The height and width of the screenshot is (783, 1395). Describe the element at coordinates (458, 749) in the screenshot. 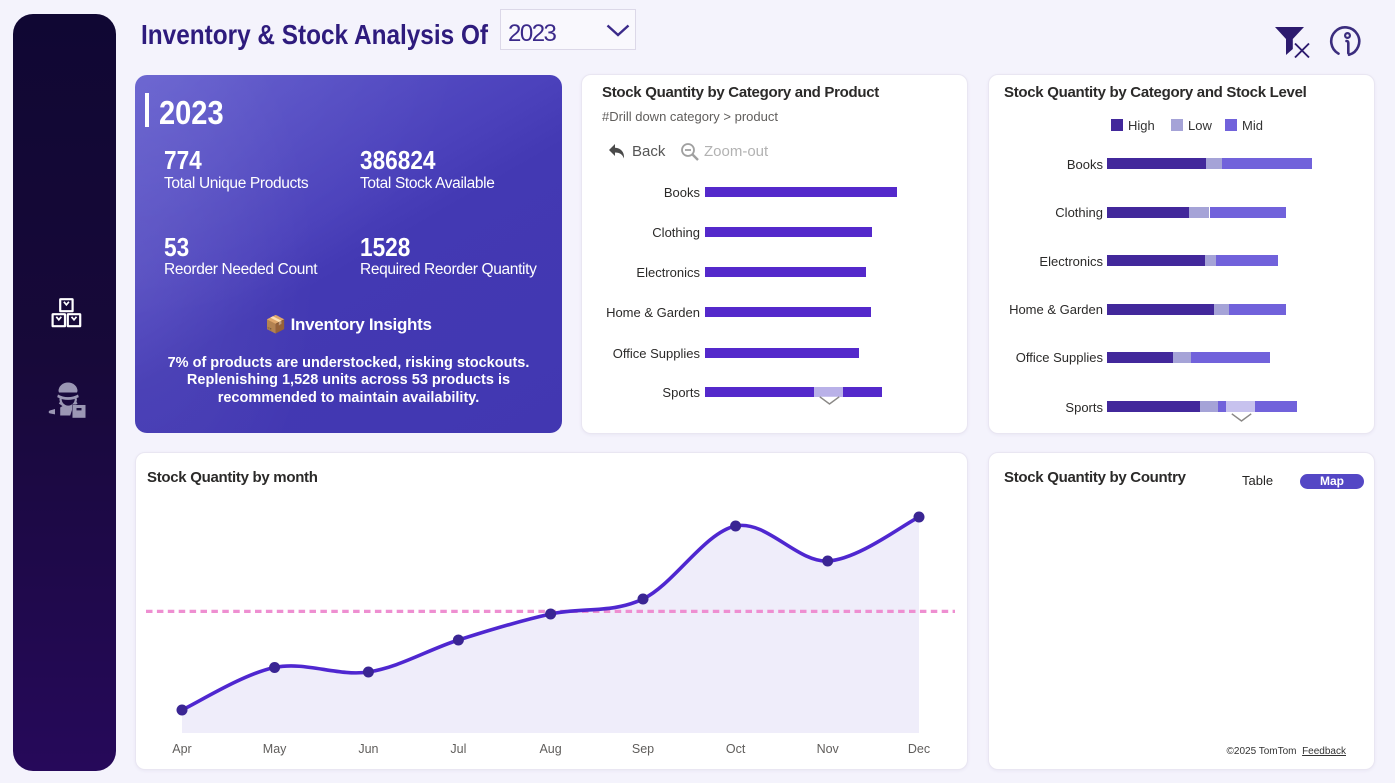

I see `svg-text: Jul` at that location.